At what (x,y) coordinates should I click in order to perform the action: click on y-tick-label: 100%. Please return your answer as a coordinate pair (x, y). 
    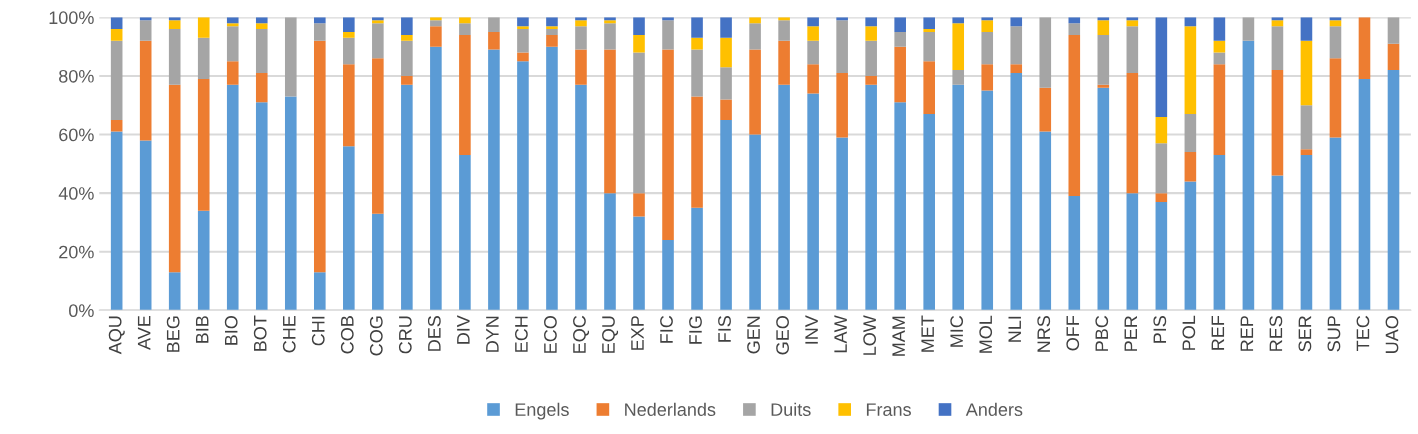
    Looking at the image, I should click on (71, 18).